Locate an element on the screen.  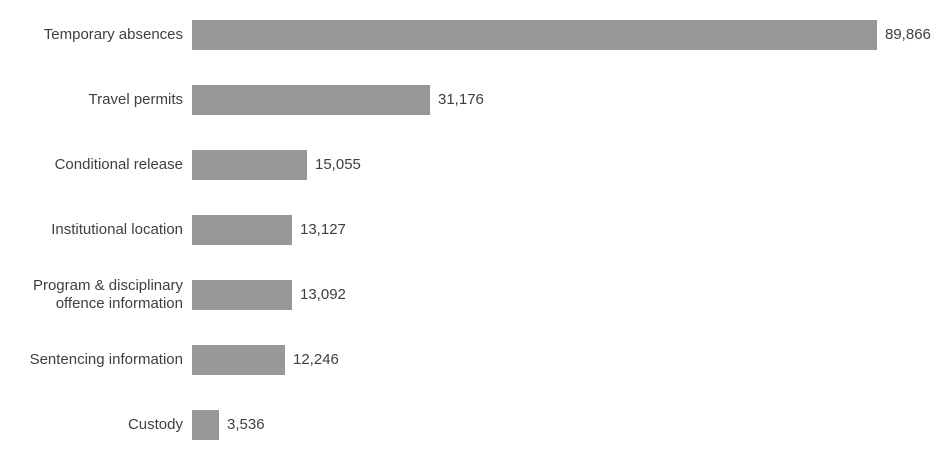
chart-row: Travel permits 31,176 is located at coordinates (471, 99).